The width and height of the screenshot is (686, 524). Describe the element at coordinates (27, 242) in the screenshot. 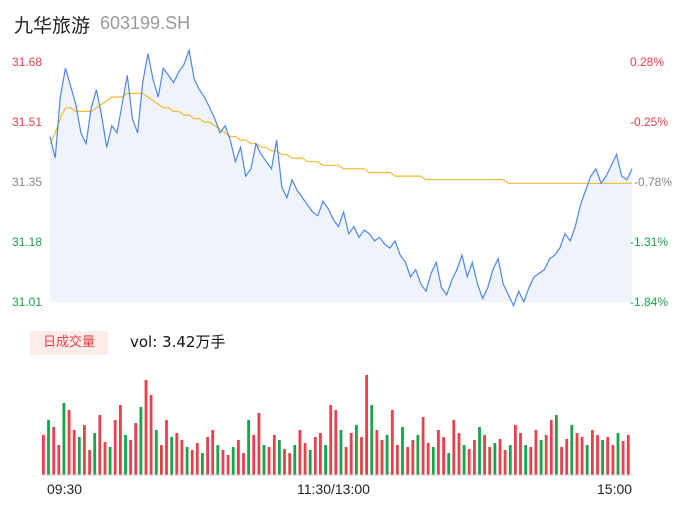

I see `y-left-label: 31.18` at that location.